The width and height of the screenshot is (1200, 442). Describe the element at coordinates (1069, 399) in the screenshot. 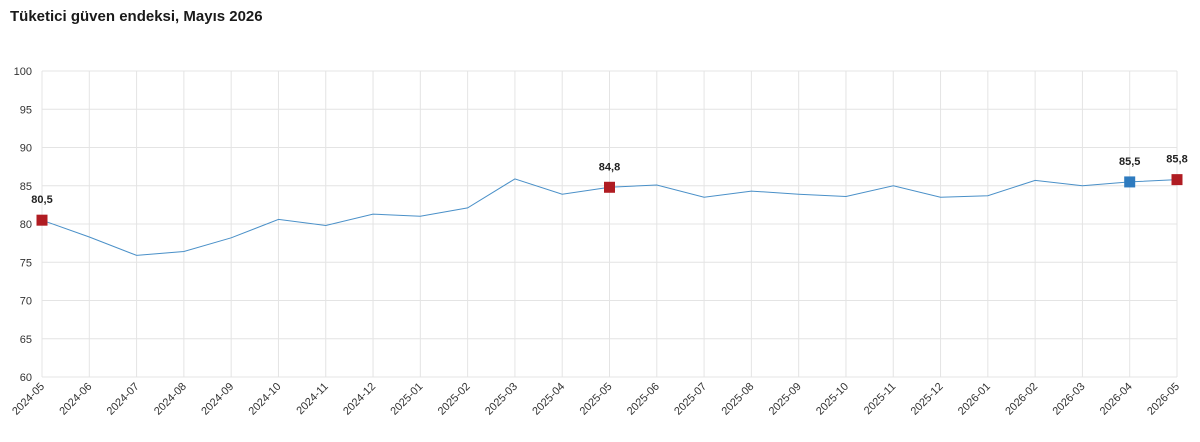

I see `x-tick-label: 2026-03` at that location.